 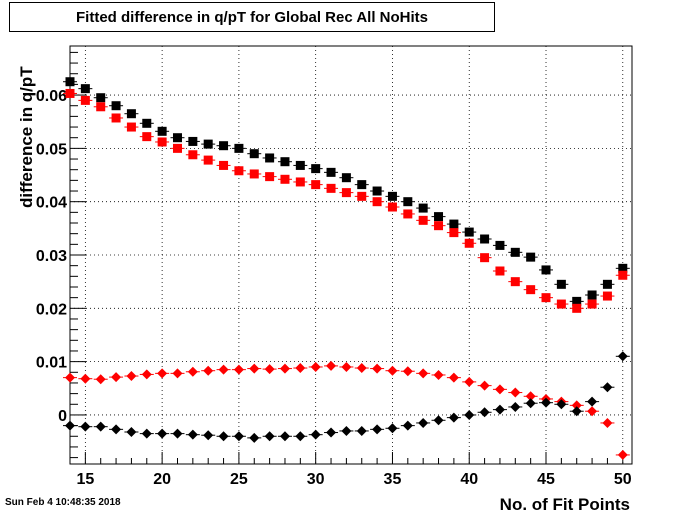 I want to click on y-tick-label: 0.06, so click(x=51, y=96).